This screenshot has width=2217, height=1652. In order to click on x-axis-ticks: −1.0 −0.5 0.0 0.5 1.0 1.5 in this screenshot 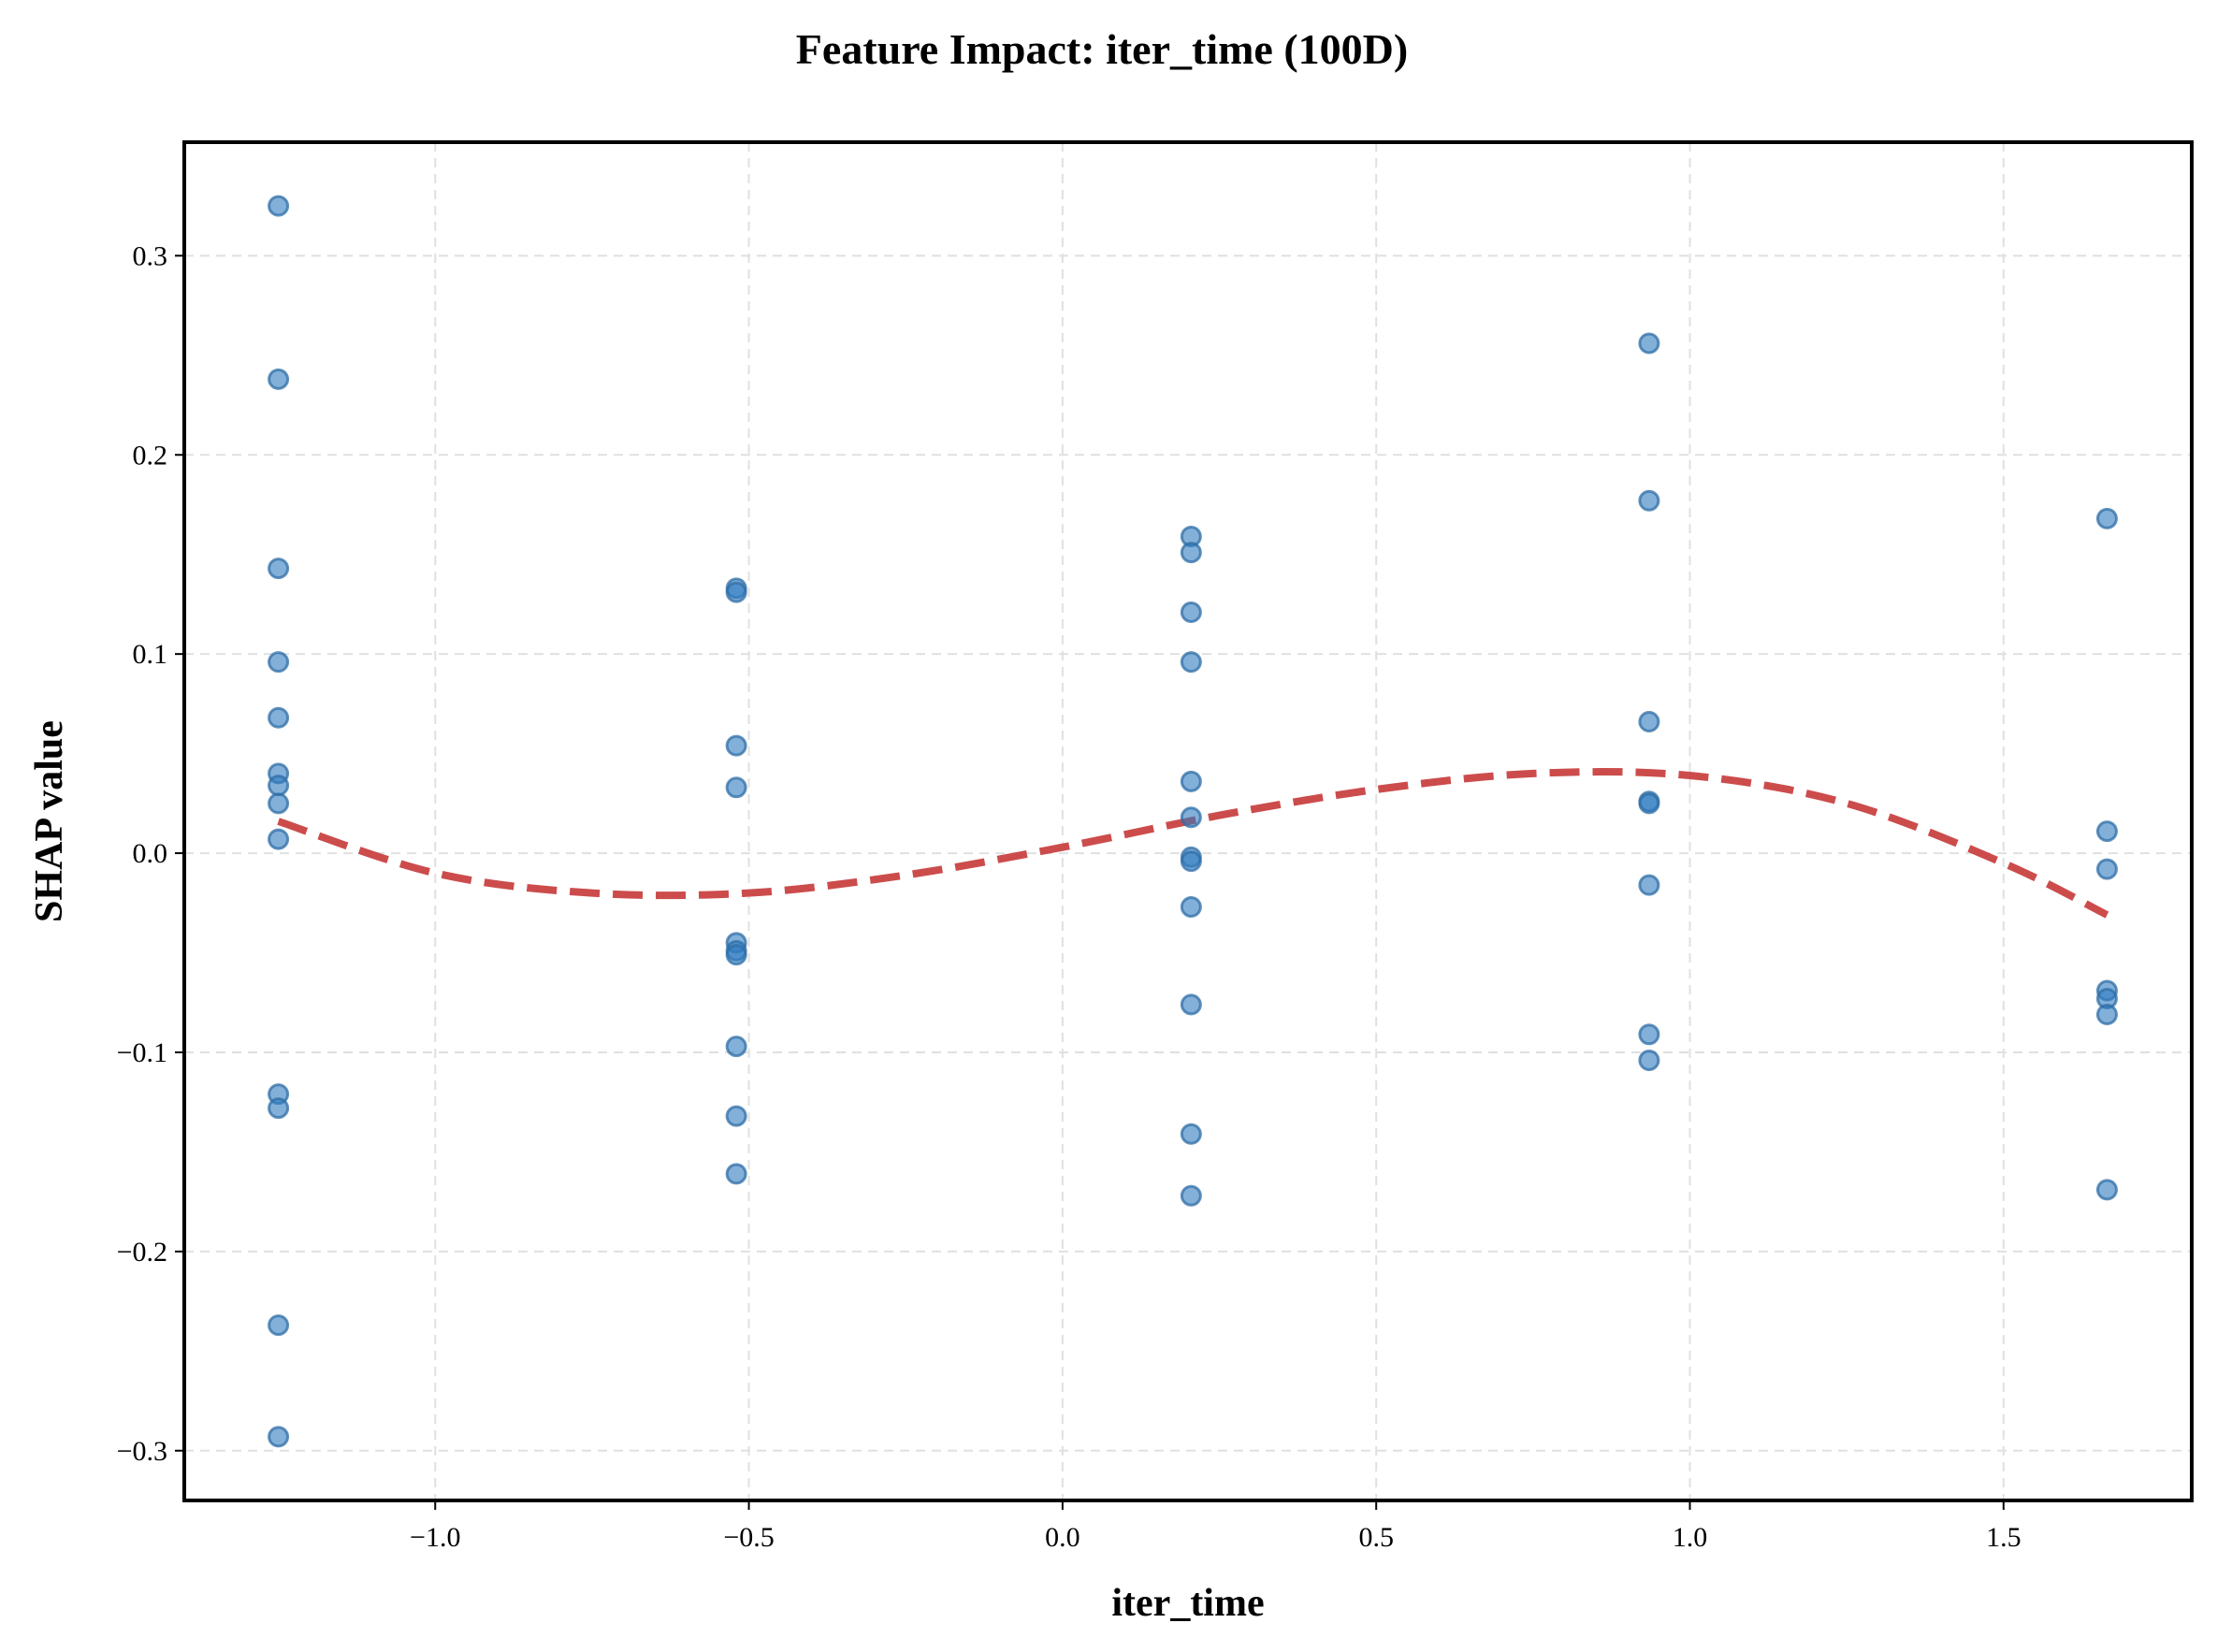, I will do `click(1215, 1526)`.